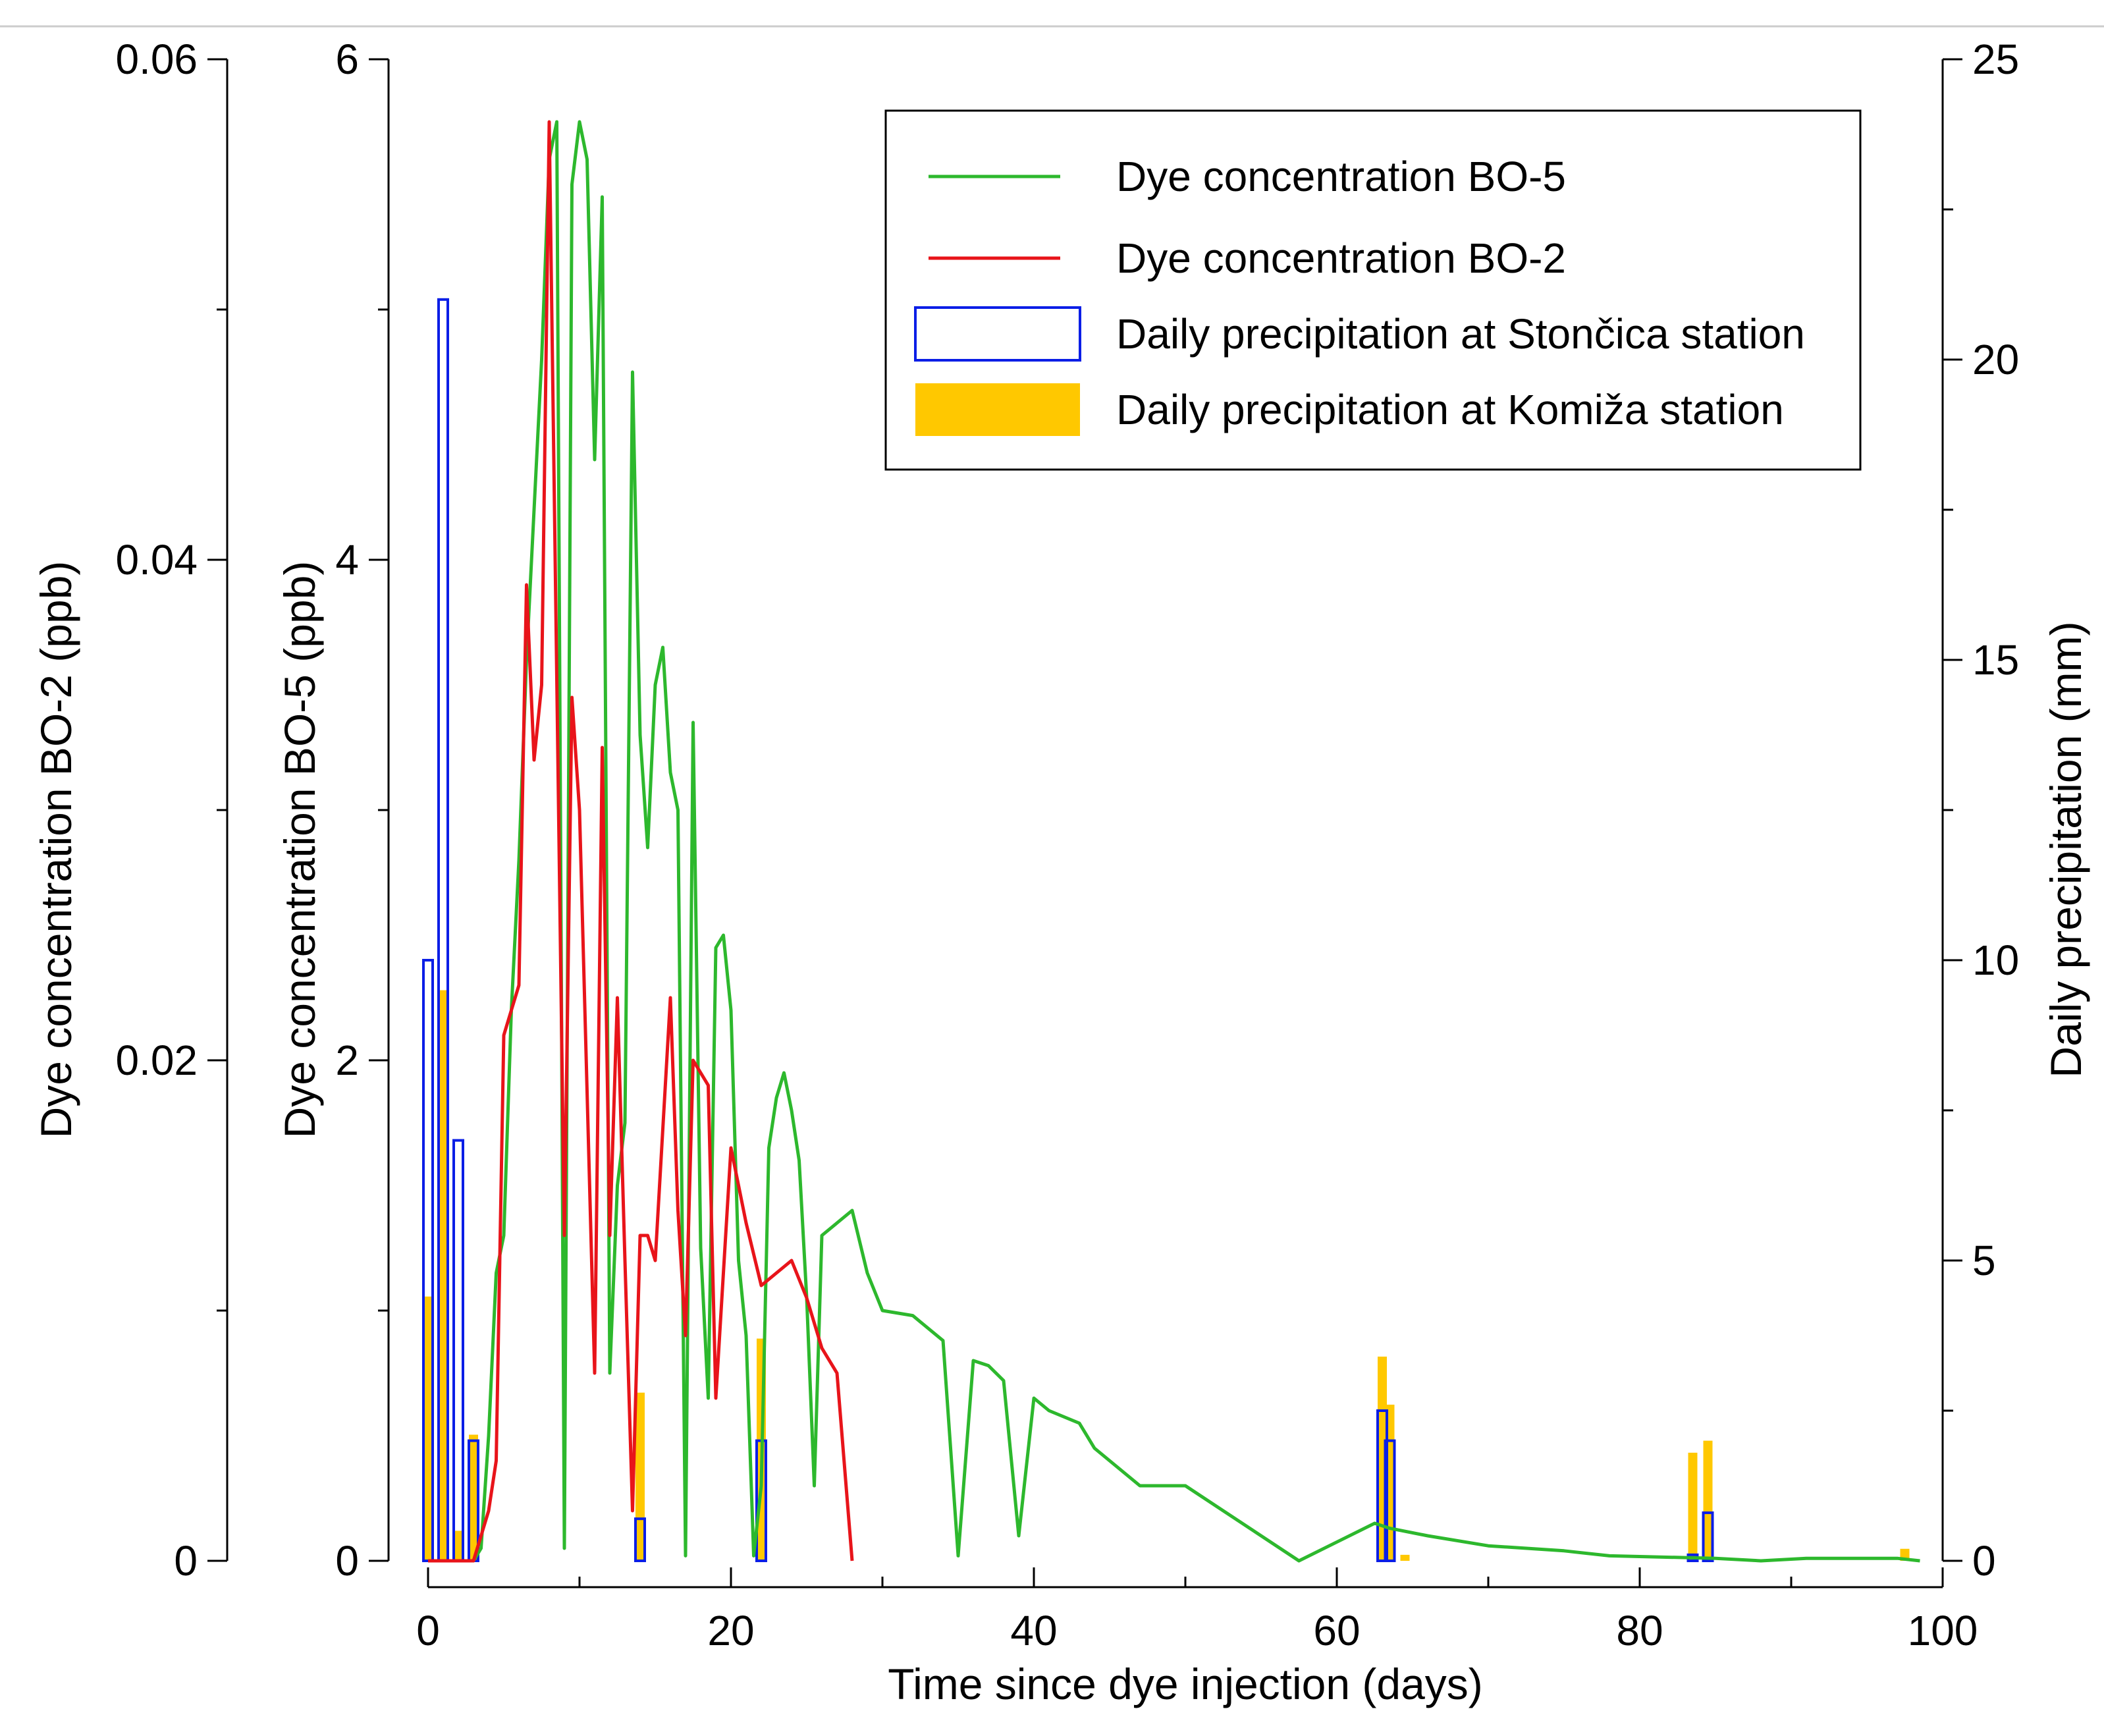 This screenshot has width=2104, height=1736. Describe the element at coordinates (1943, 1630) in the screenshot. I see `x-axis-tick-label: 100` at that location.